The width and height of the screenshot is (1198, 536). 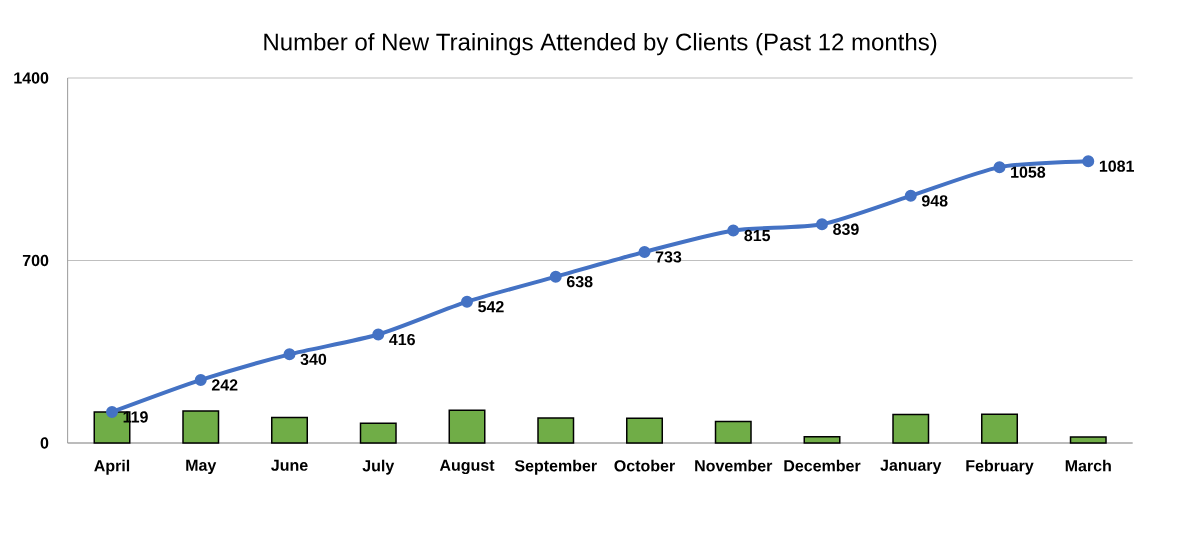 I want to click on data-label: 638, so click(x=579, y=281).